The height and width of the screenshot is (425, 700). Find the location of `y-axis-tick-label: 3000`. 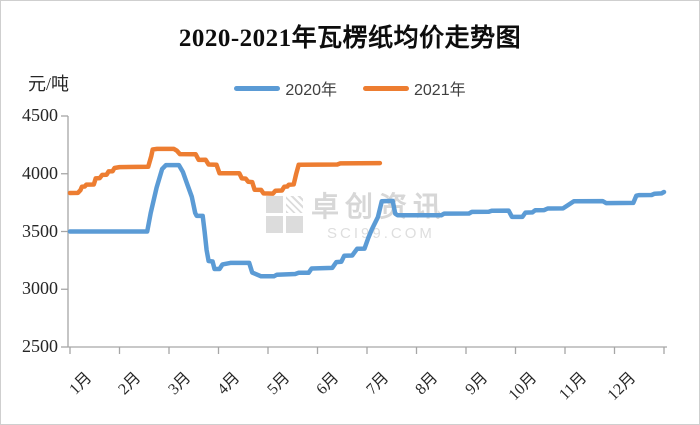

y-axis-tick-label: 3000 is located at coordinates (40, 288).